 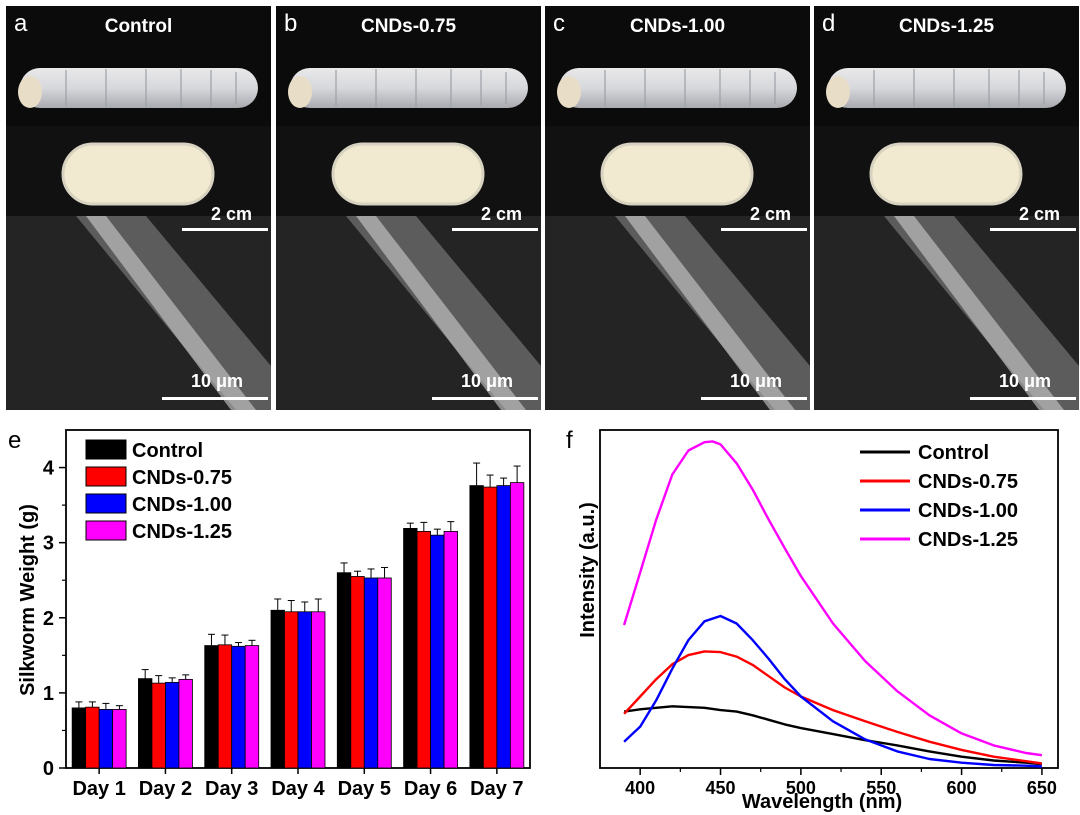 What do you see at coordinates (364, 789) in the screenshot?
I see `bar-xtick-label: Day 5` at bounding box center [364, 789].